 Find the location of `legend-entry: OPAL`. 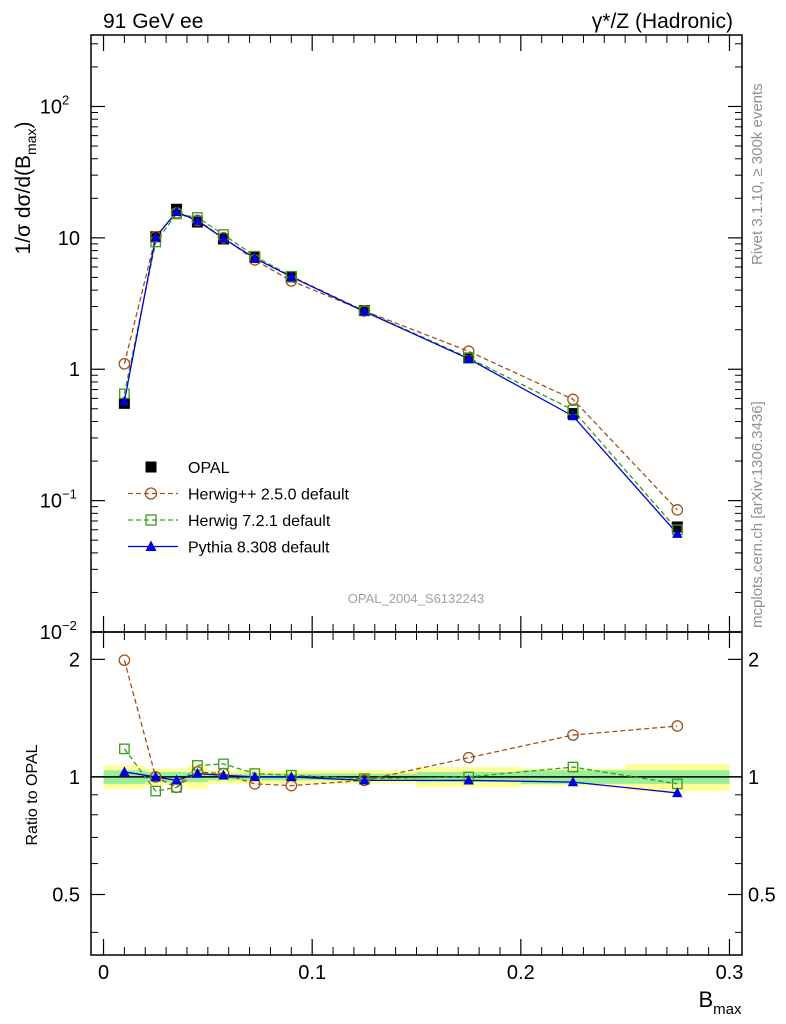

legend-entry: OPAL is located at coordinates (187, 468).